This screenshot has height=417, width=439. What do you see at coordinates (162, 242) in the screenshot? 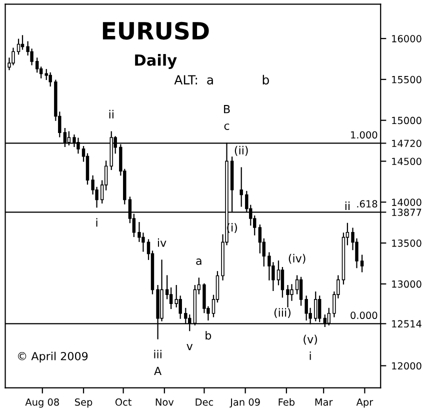
I see `annotation: iv` at bounding box center [162, 242].